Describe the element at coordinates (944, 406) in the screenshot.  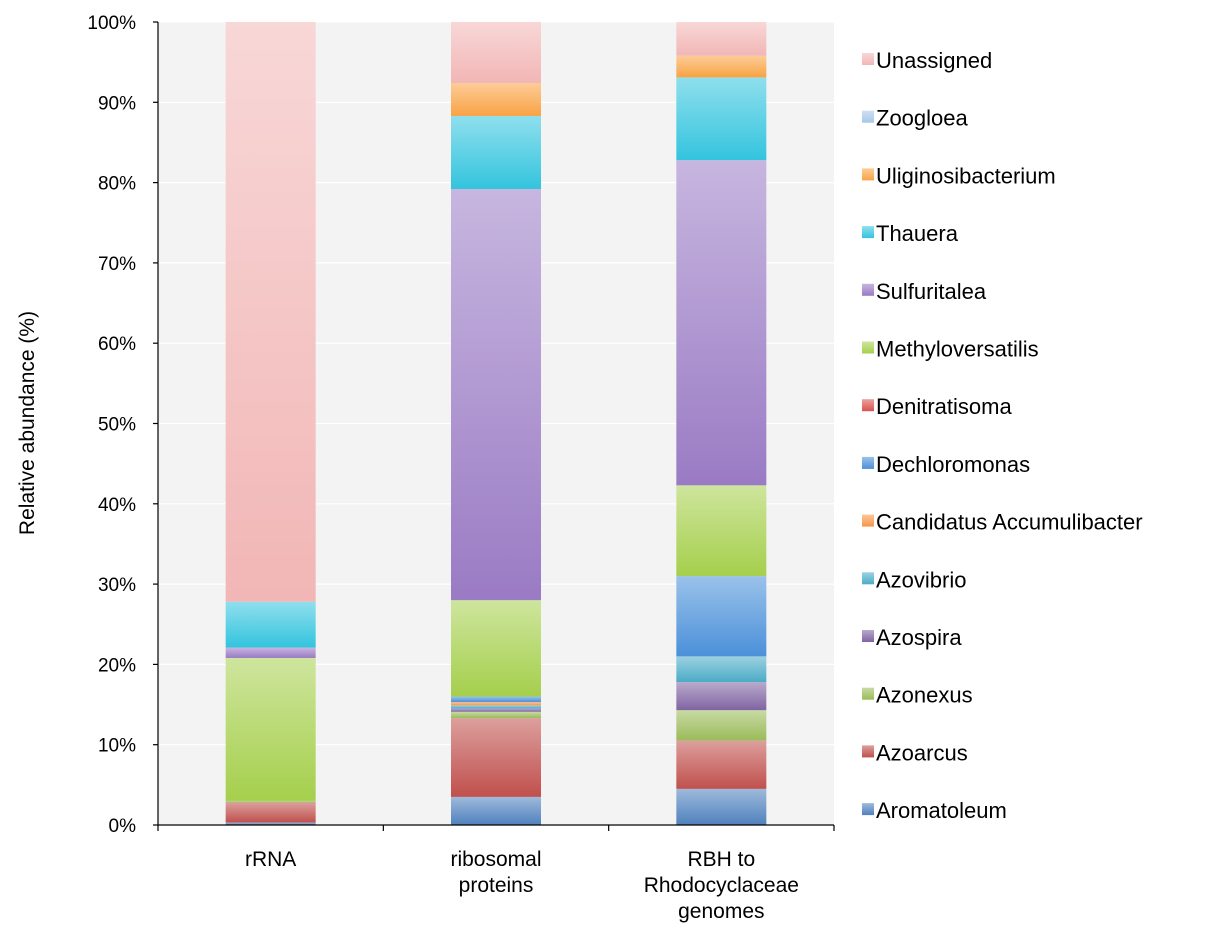
I see `legend-label: Denitratisoma` at that location.